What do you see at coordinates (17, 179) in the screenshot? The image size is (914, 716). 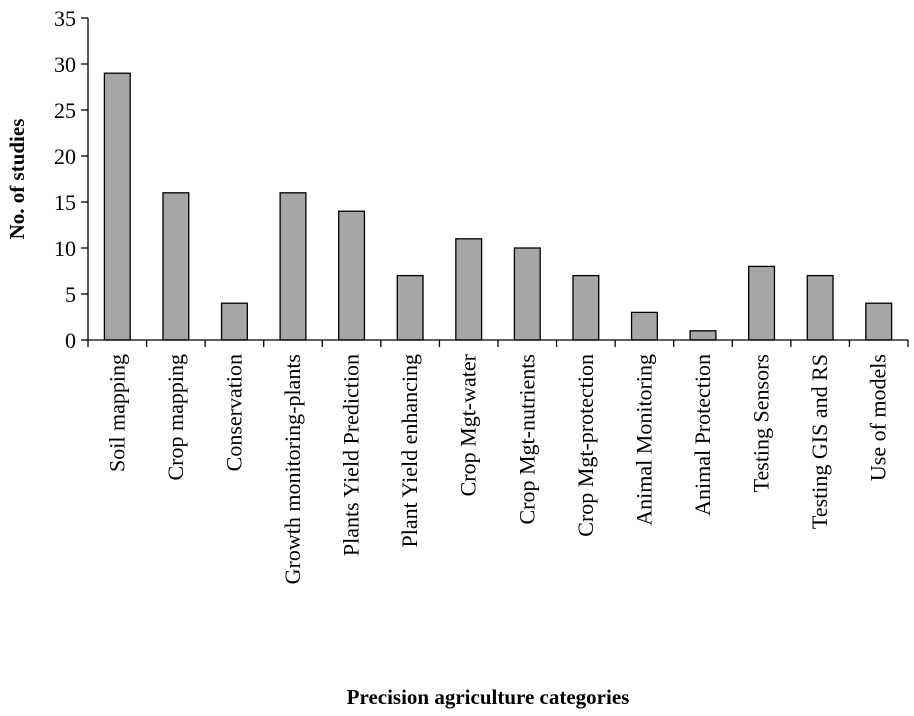 I see `y-axis-title: No. of studies` at bounding box center [17, 179].